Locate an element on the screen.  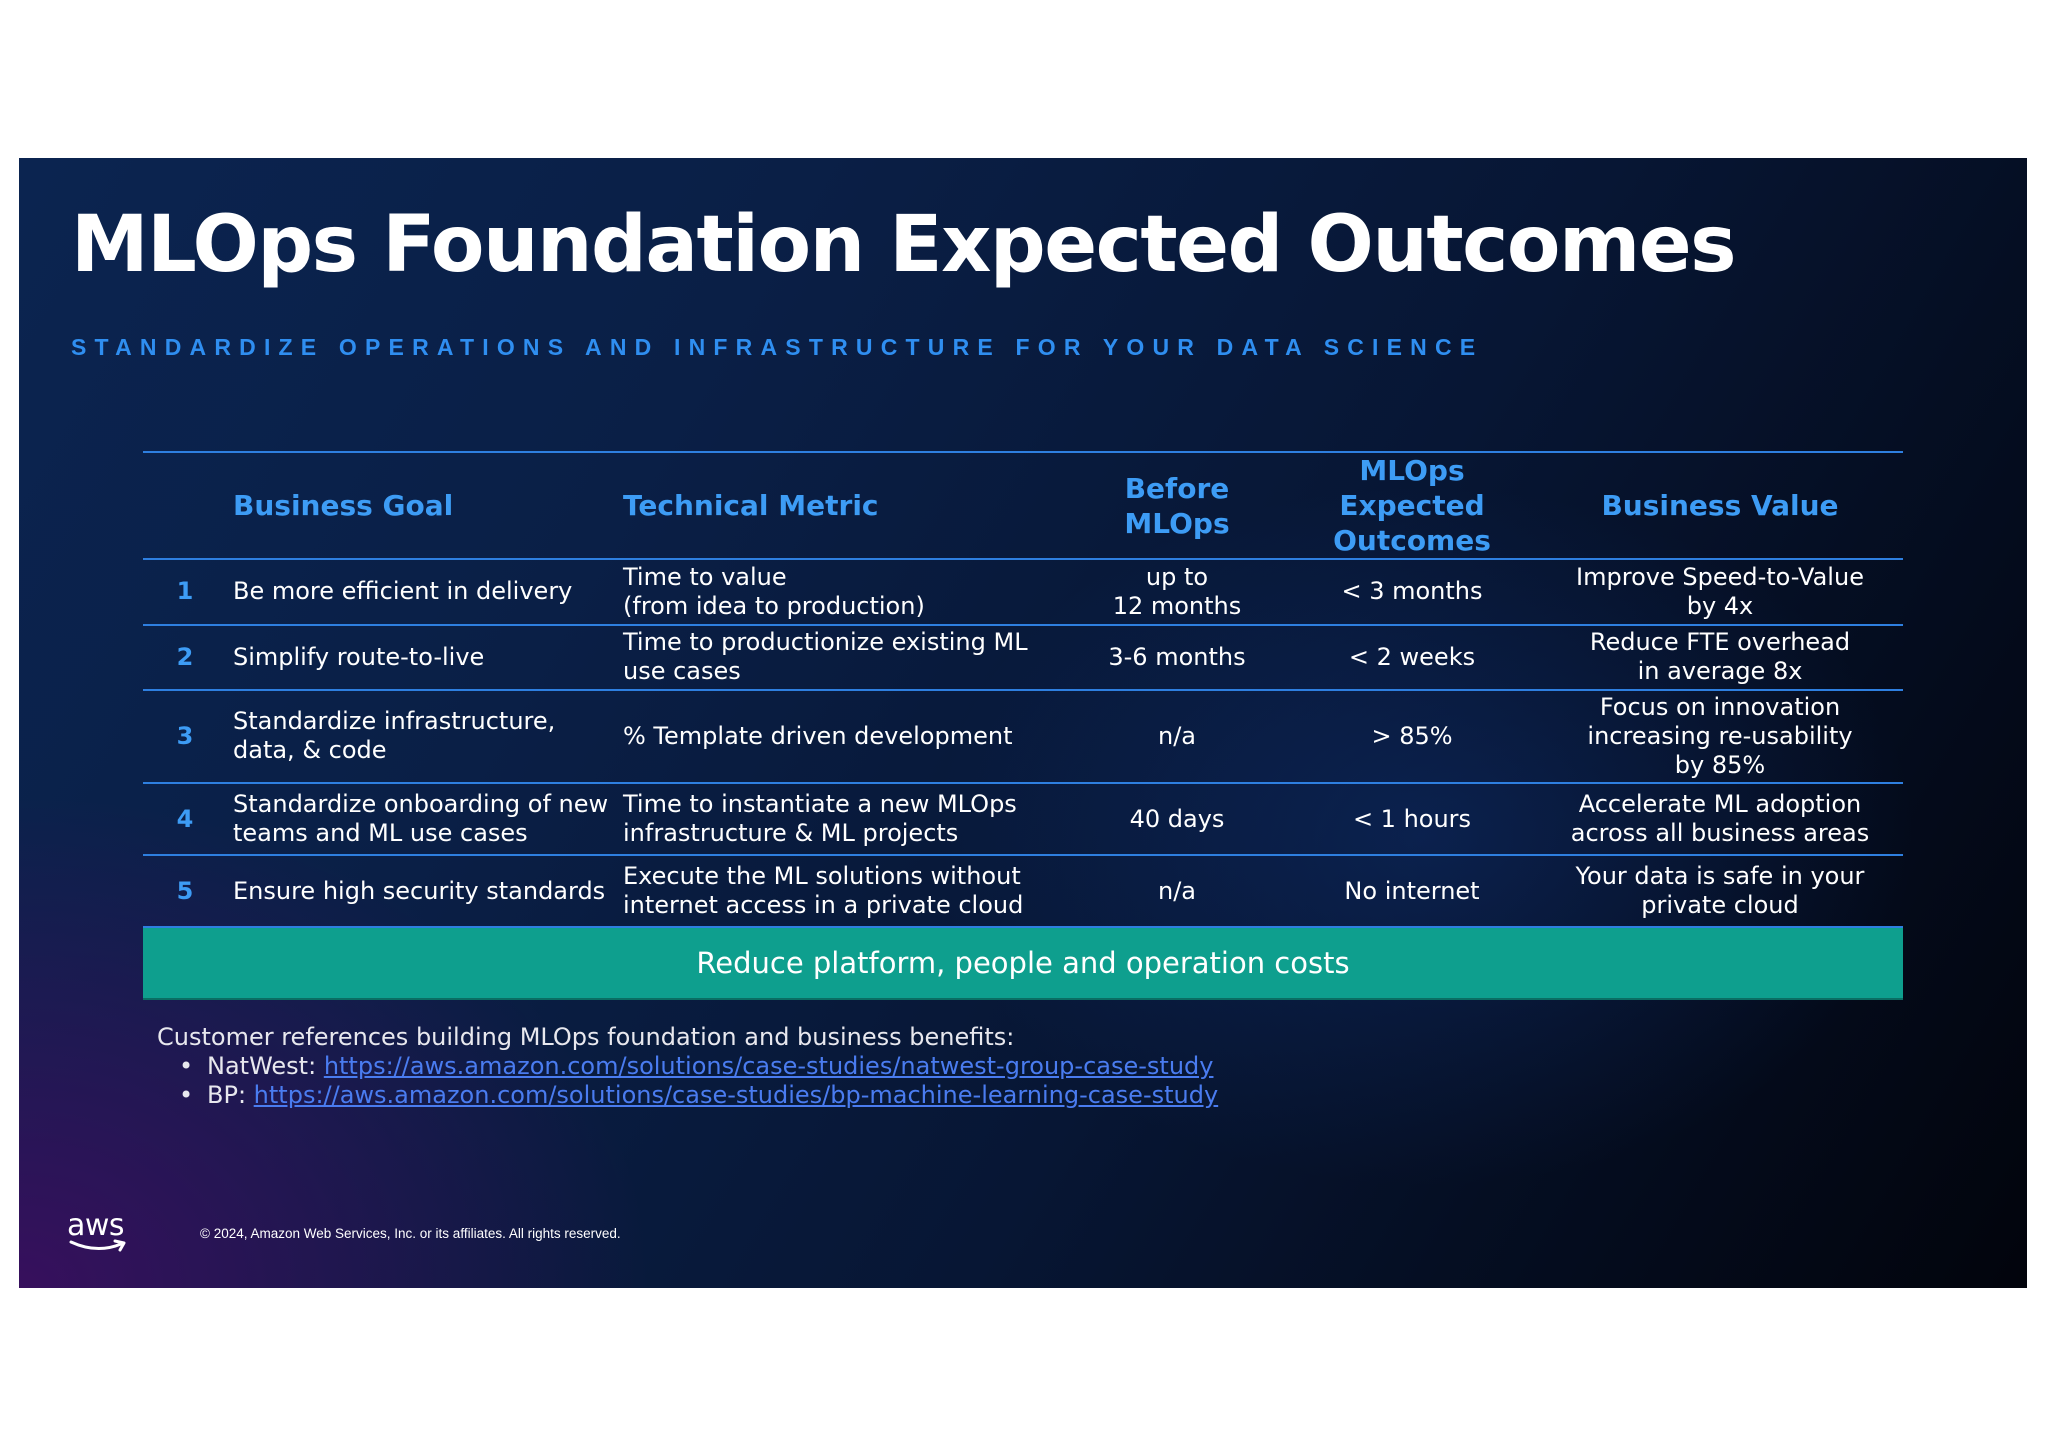
row-number: 1 is located at coordinates (185, 592).